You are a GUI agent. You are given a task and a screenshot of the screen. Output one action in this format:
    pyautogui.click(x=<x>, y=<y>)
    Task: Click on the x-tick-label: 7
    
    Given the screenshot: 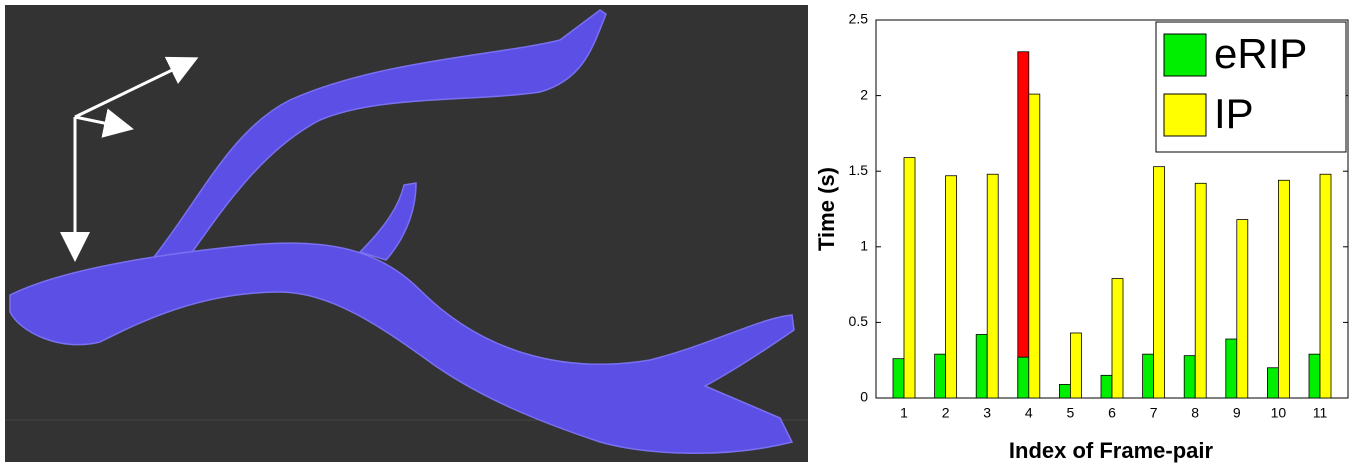 What is the action you would take?
    pyautogui.click(x=1154, y=413)
    